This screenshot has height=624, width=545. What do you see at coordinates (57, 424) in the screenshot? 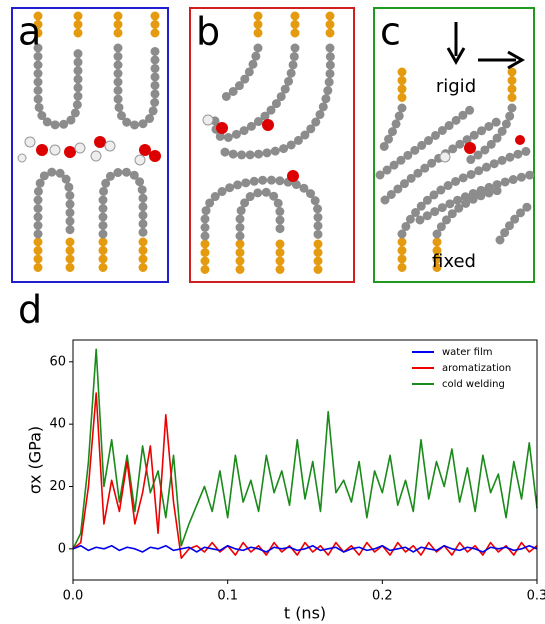
I see `y-tick-label: 40` at bounding box center [57, 424].